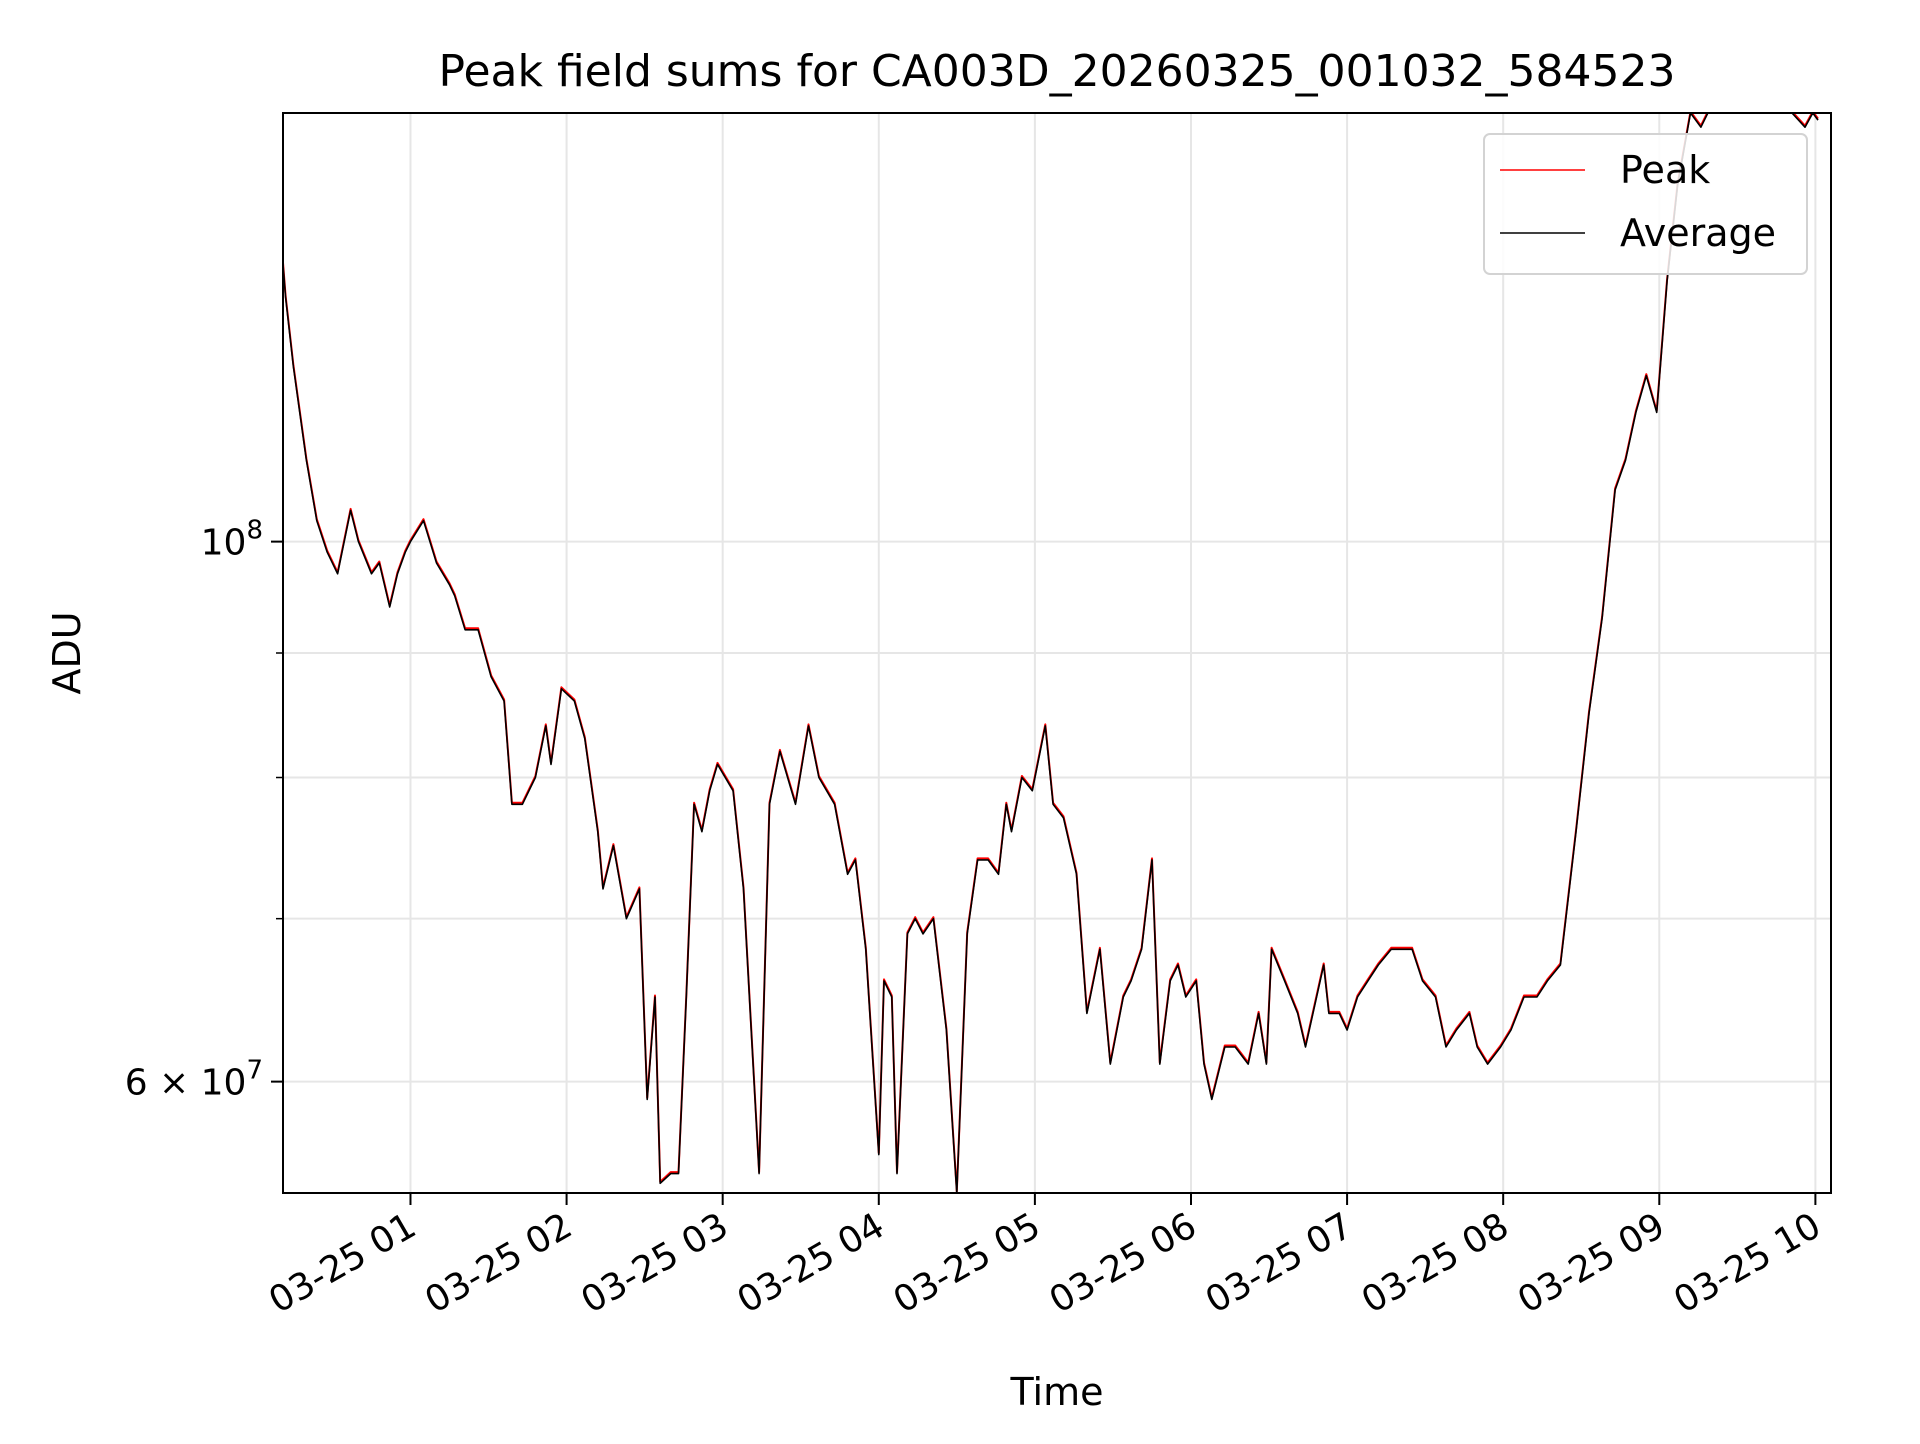 This screenshot has width=1920, height=1444. What do you see at coordinates (254, 531) in the screenshot?
I see `y-tick-label-exponent: 8` at bounding box center [254, 531].